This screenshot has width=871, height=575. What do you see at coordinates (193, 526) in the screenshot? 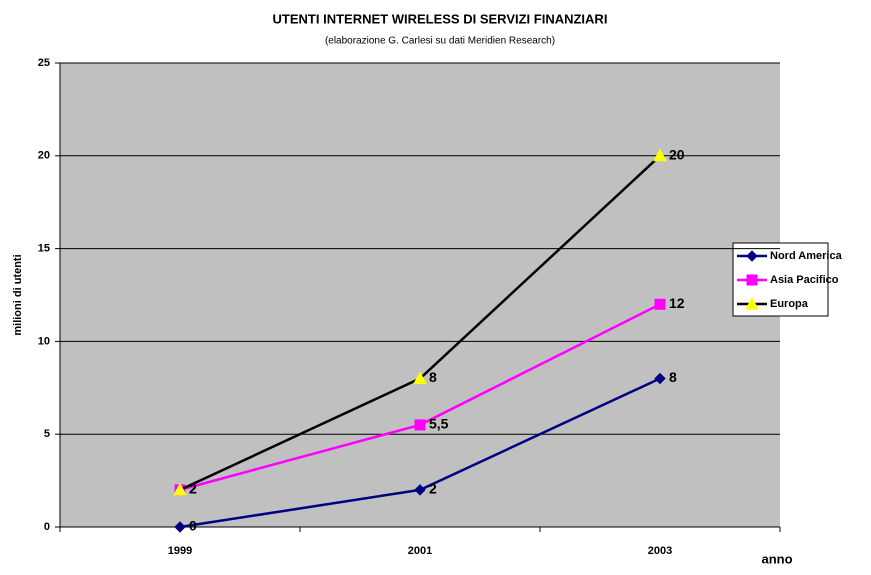
I see `data-label: 0` at bounding box center [193, 526].